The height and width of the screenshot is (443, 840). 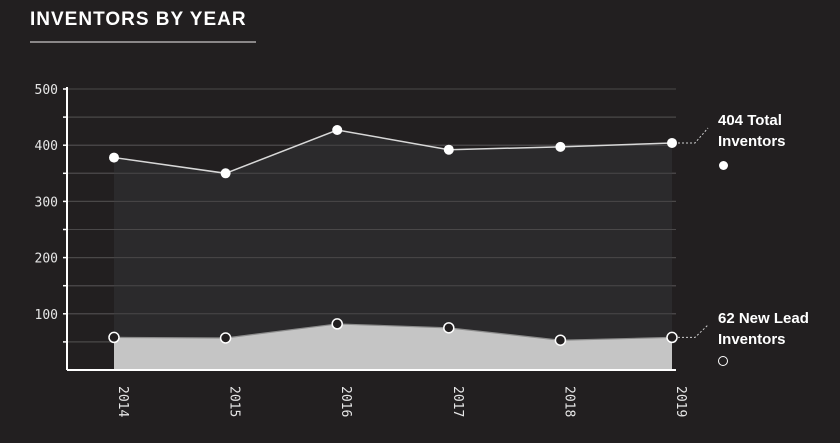 I want to click on total-point-2014, so click(x=114, y=157).